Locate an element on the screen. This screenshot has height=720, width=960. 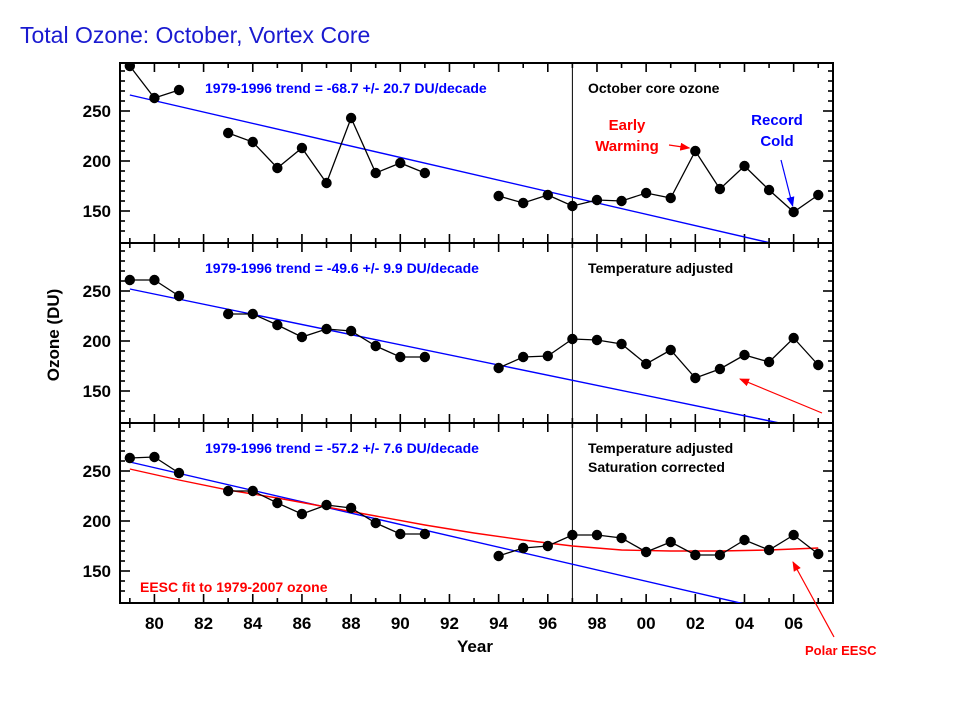
annotation-record-cold: Record Cold is located at coordinates (777, 131).